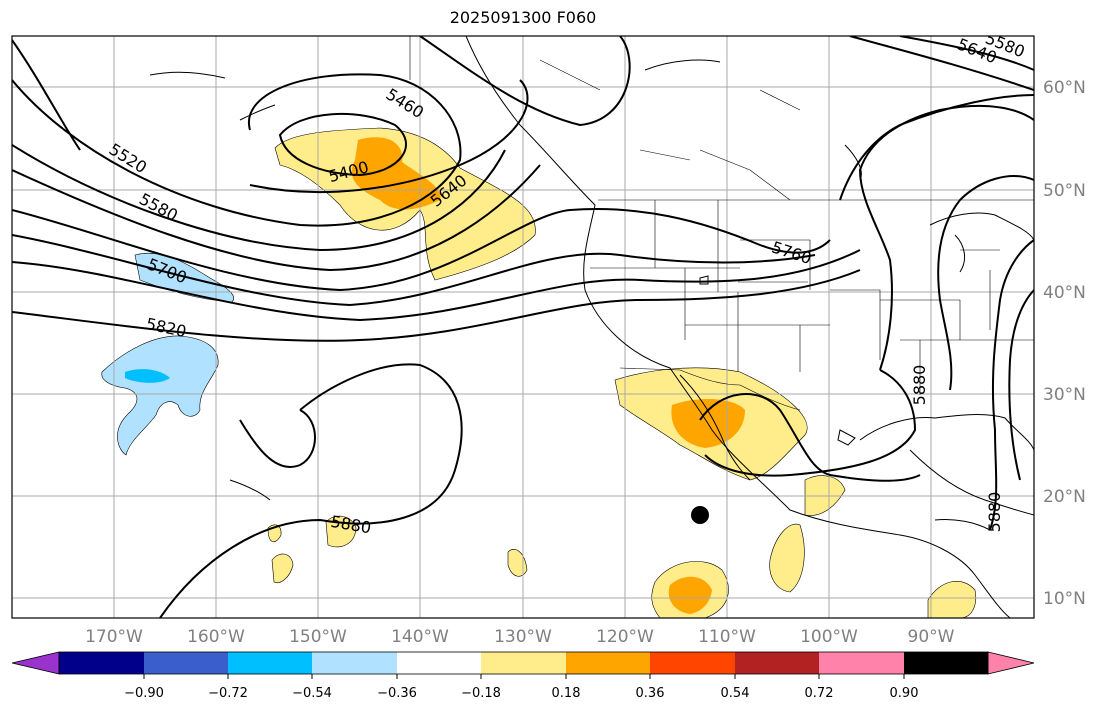  I want to click on lon-label: 120°W, so click(625, 637).